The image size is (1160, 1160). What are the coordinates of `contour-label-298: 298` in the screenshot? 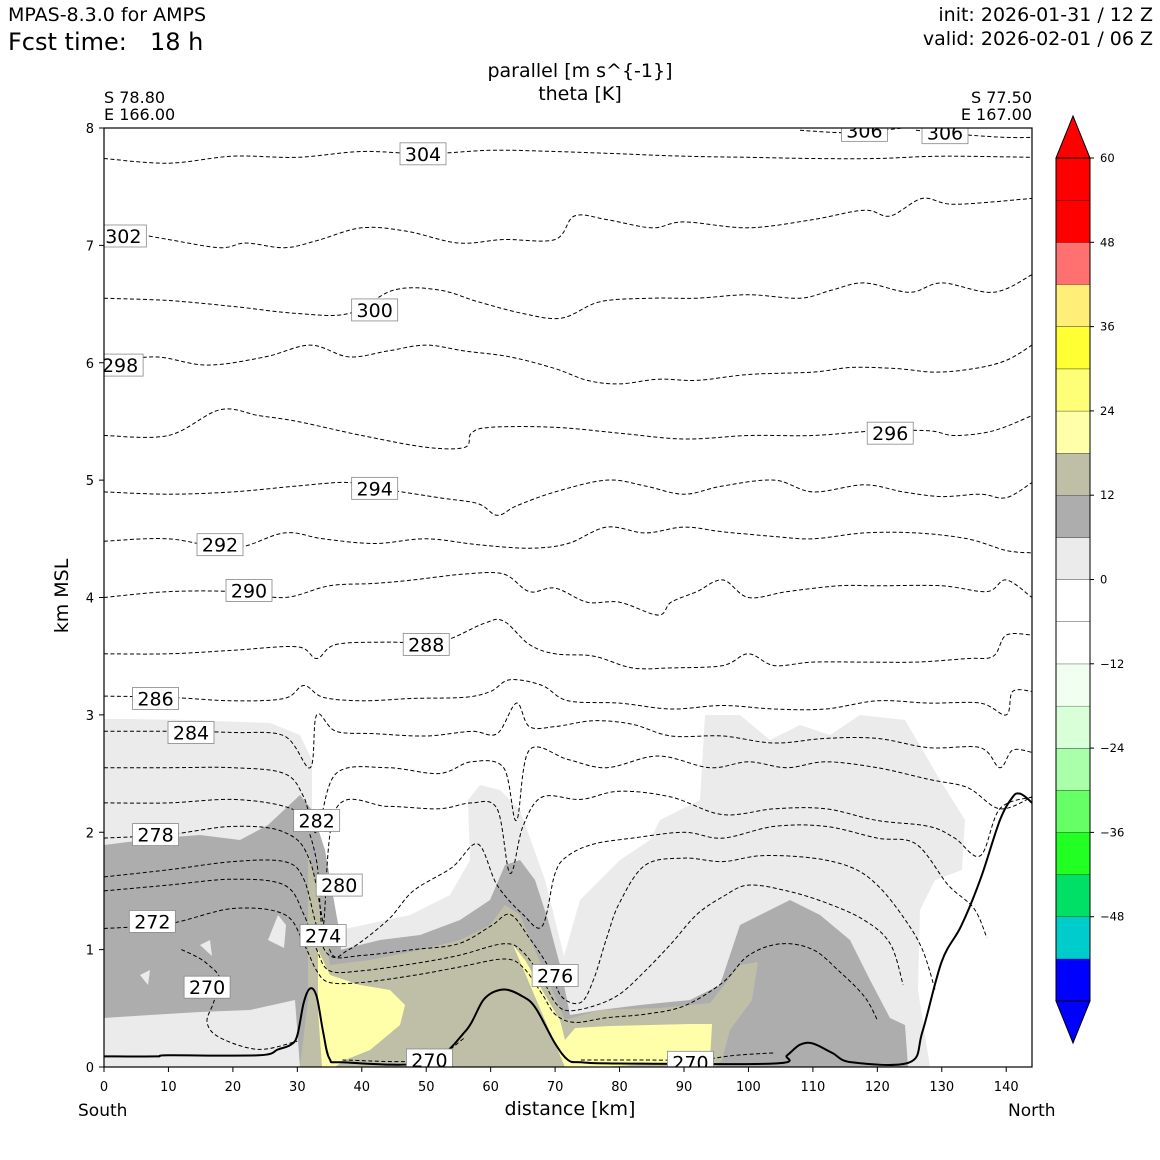 It's located at (123, 365).